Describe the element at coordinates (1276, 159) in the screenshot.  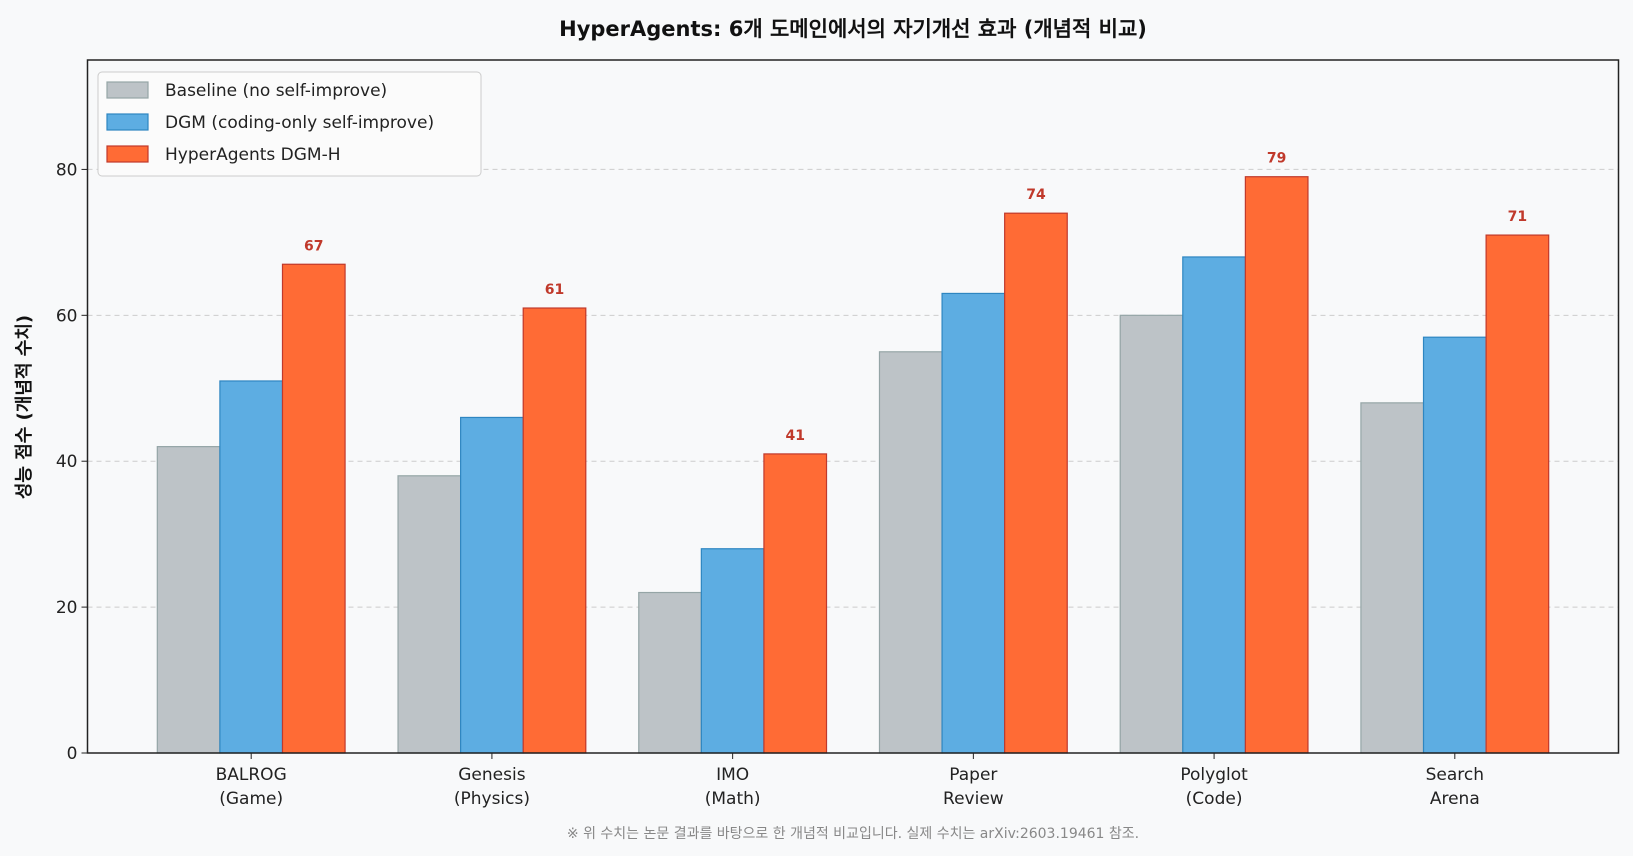
I see `data-label: 79` at that location.